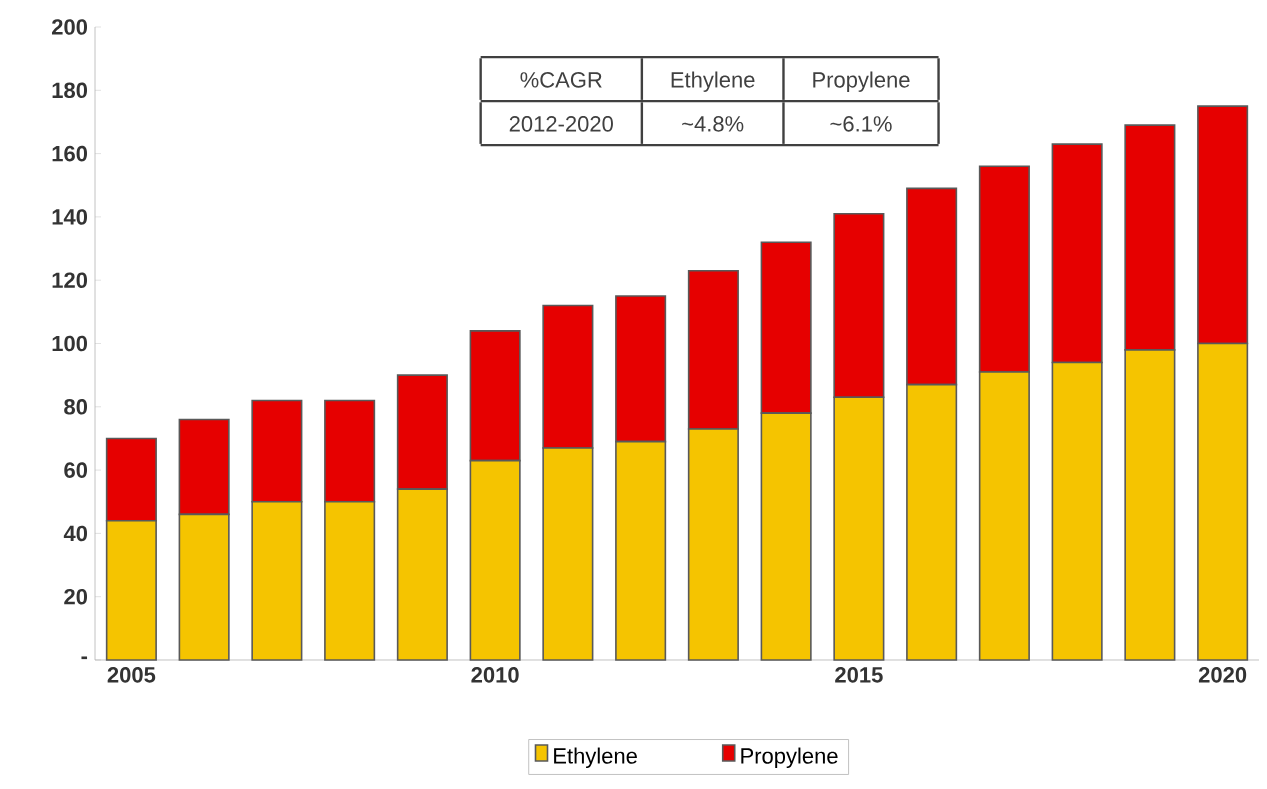 Image resolution: width=1267 pixels, height=789 pixels. What do you see at coordinates (495, 675) in the screenshot?
I see `x-tick-label: 2010` at bounding box center [495, 675].